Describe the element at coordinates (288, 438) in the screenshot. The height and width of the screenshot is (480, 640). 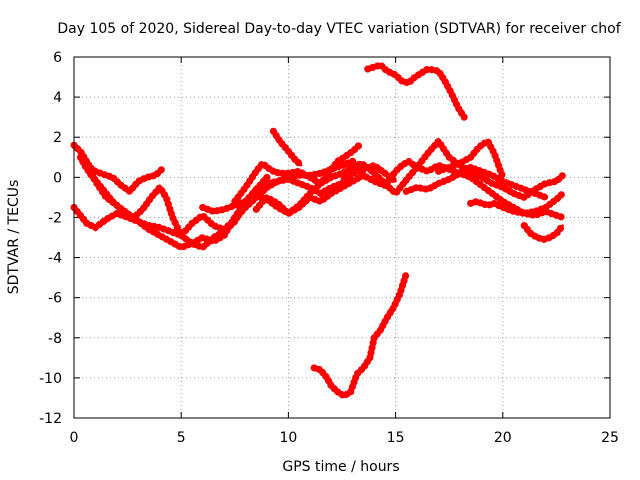
I see `x-tick-label: 10` at that location.